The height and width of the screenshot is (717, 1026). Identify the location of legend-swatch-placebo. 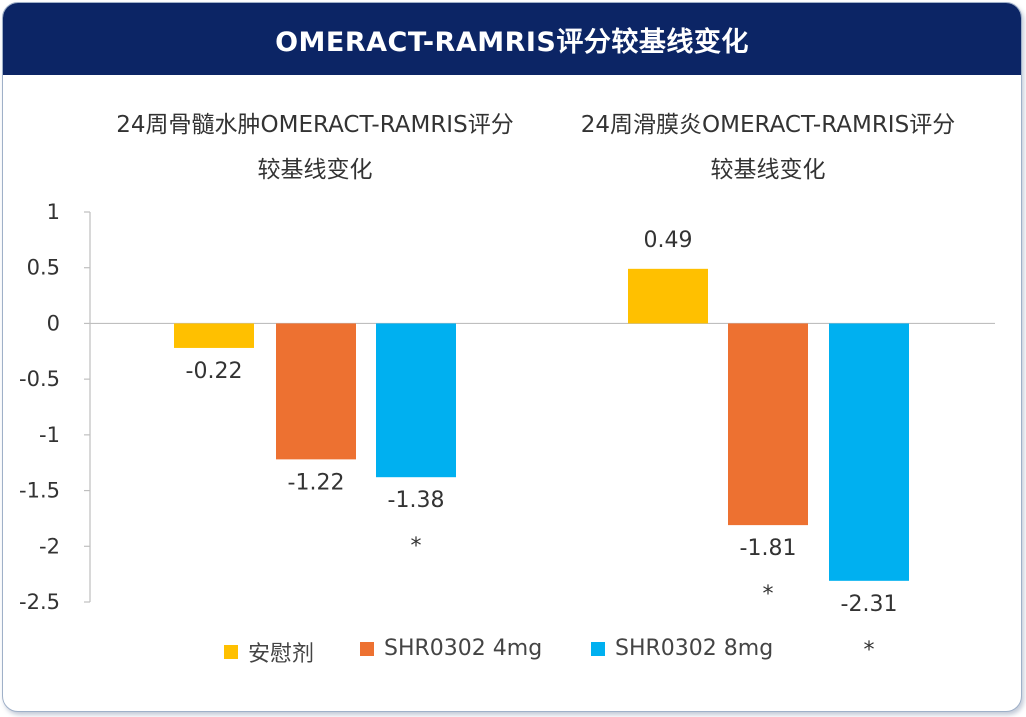
(231, 652).